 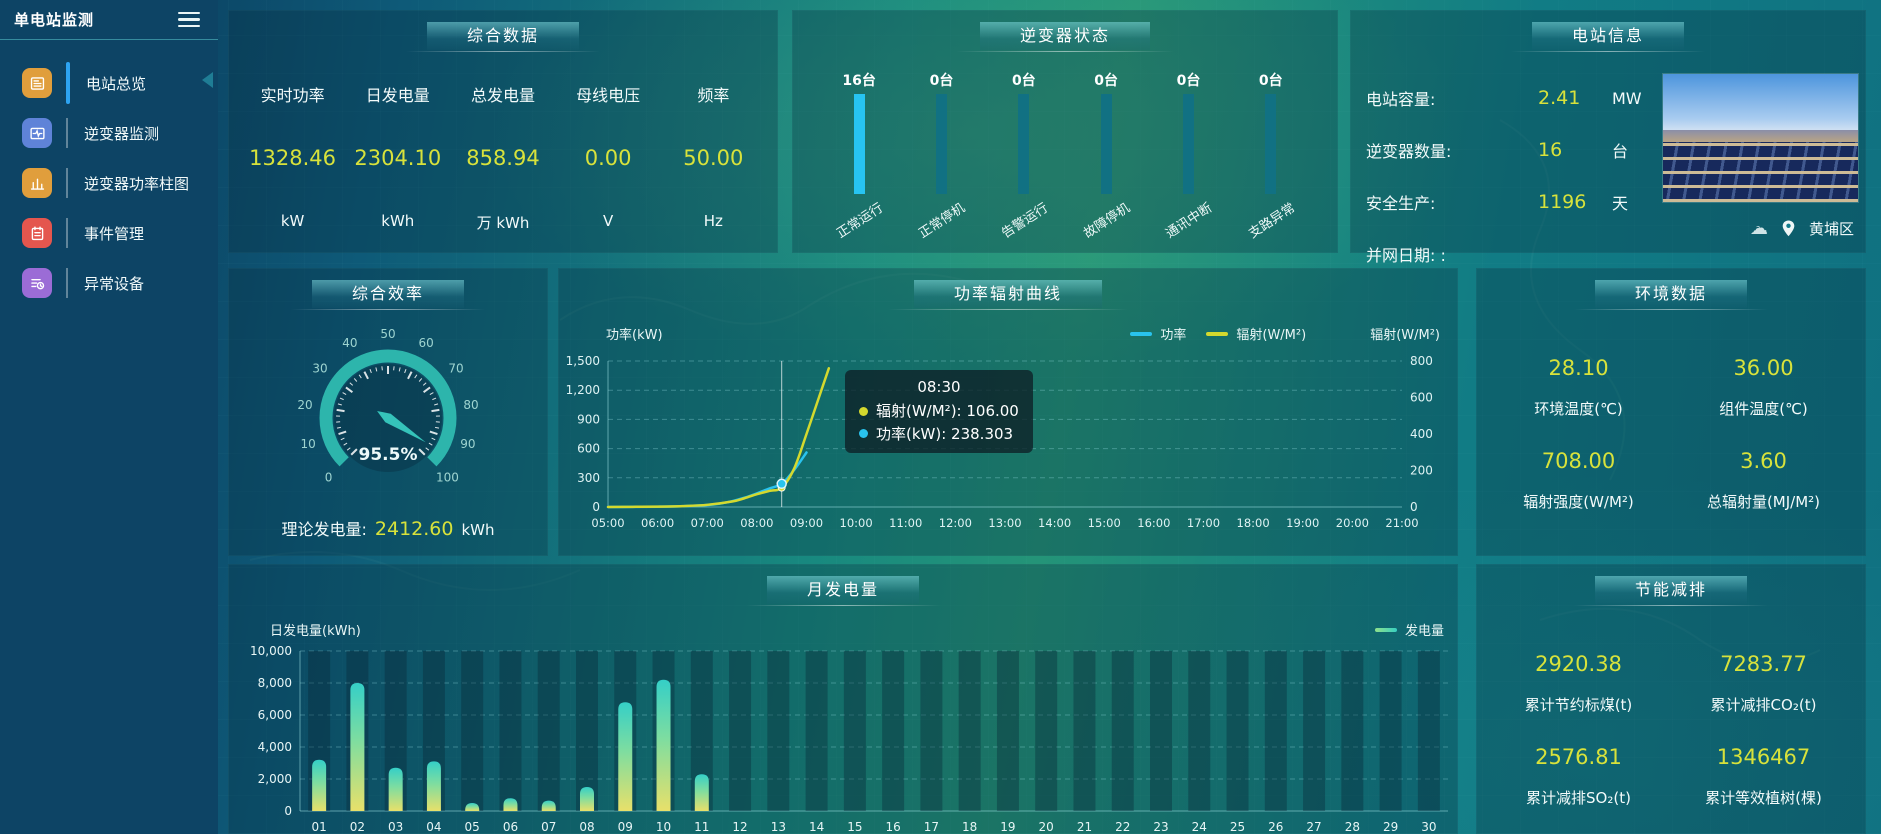 What do you see at coordinates (1578, 409) in the screenshot?
I see `stat-label: 环境温度(℃)` at bounding box center [1578, 409].